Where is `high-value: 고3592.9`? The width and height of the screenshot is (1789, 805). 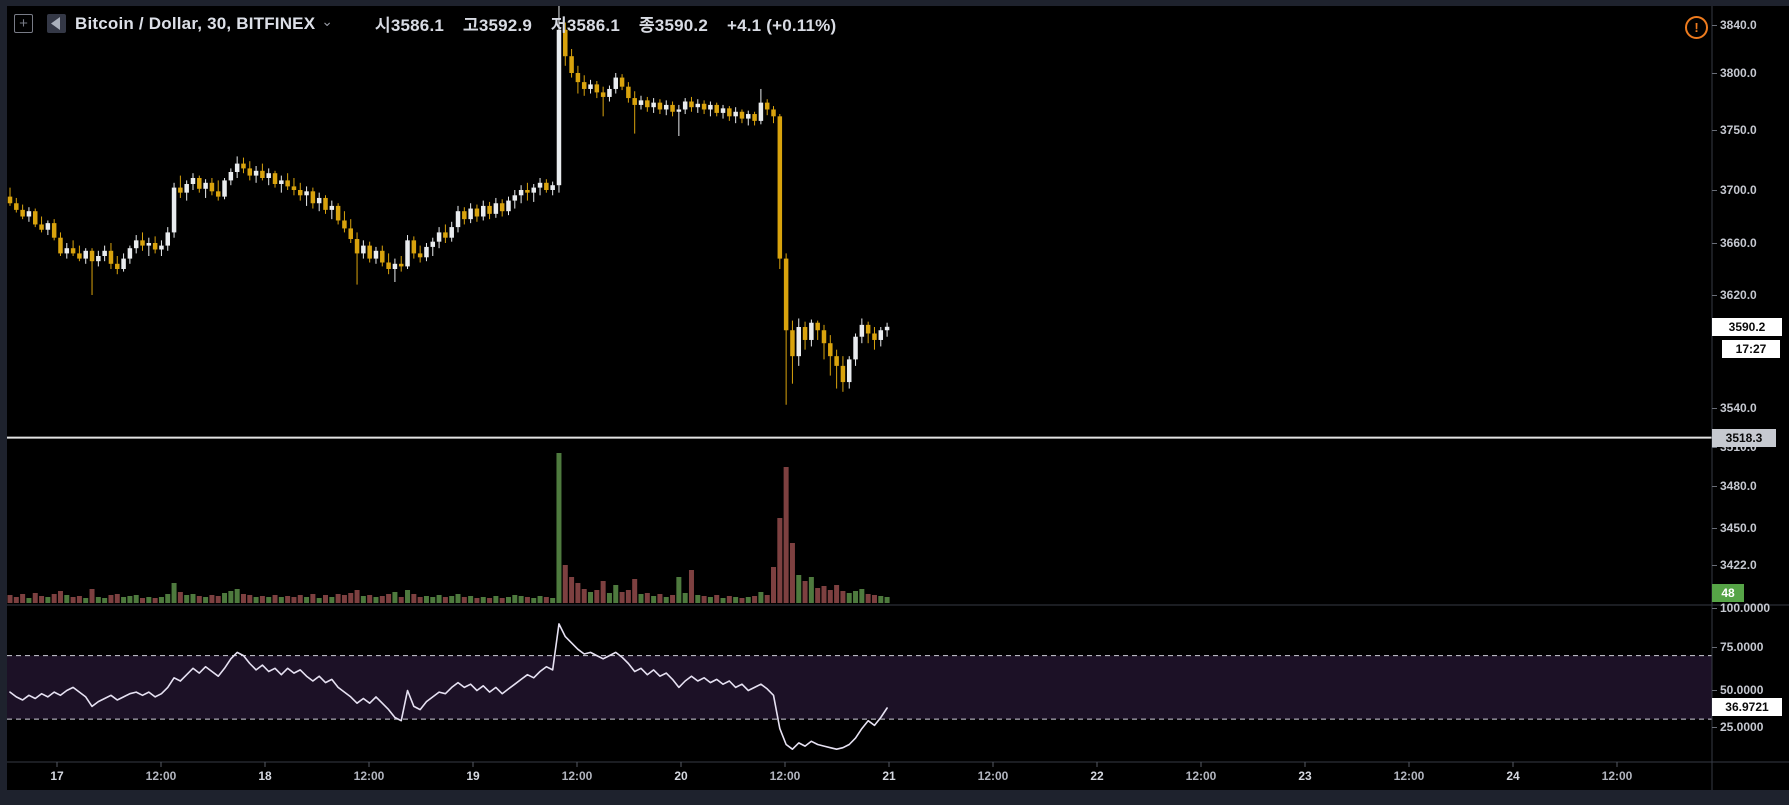 high-value: 고3592.9 is located at coordinates (497, 25).